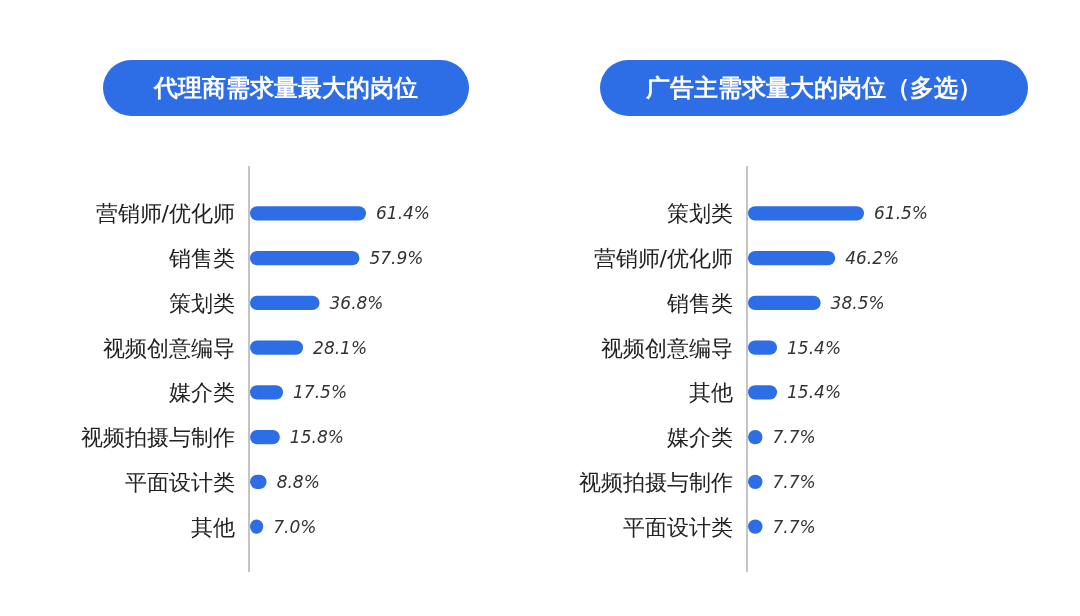 The image size is (1080, 616). Describe the element at coordinates (285, 88) in the screenshot. I see `chart-title: 代理商需求量最大的岗位` at that location.